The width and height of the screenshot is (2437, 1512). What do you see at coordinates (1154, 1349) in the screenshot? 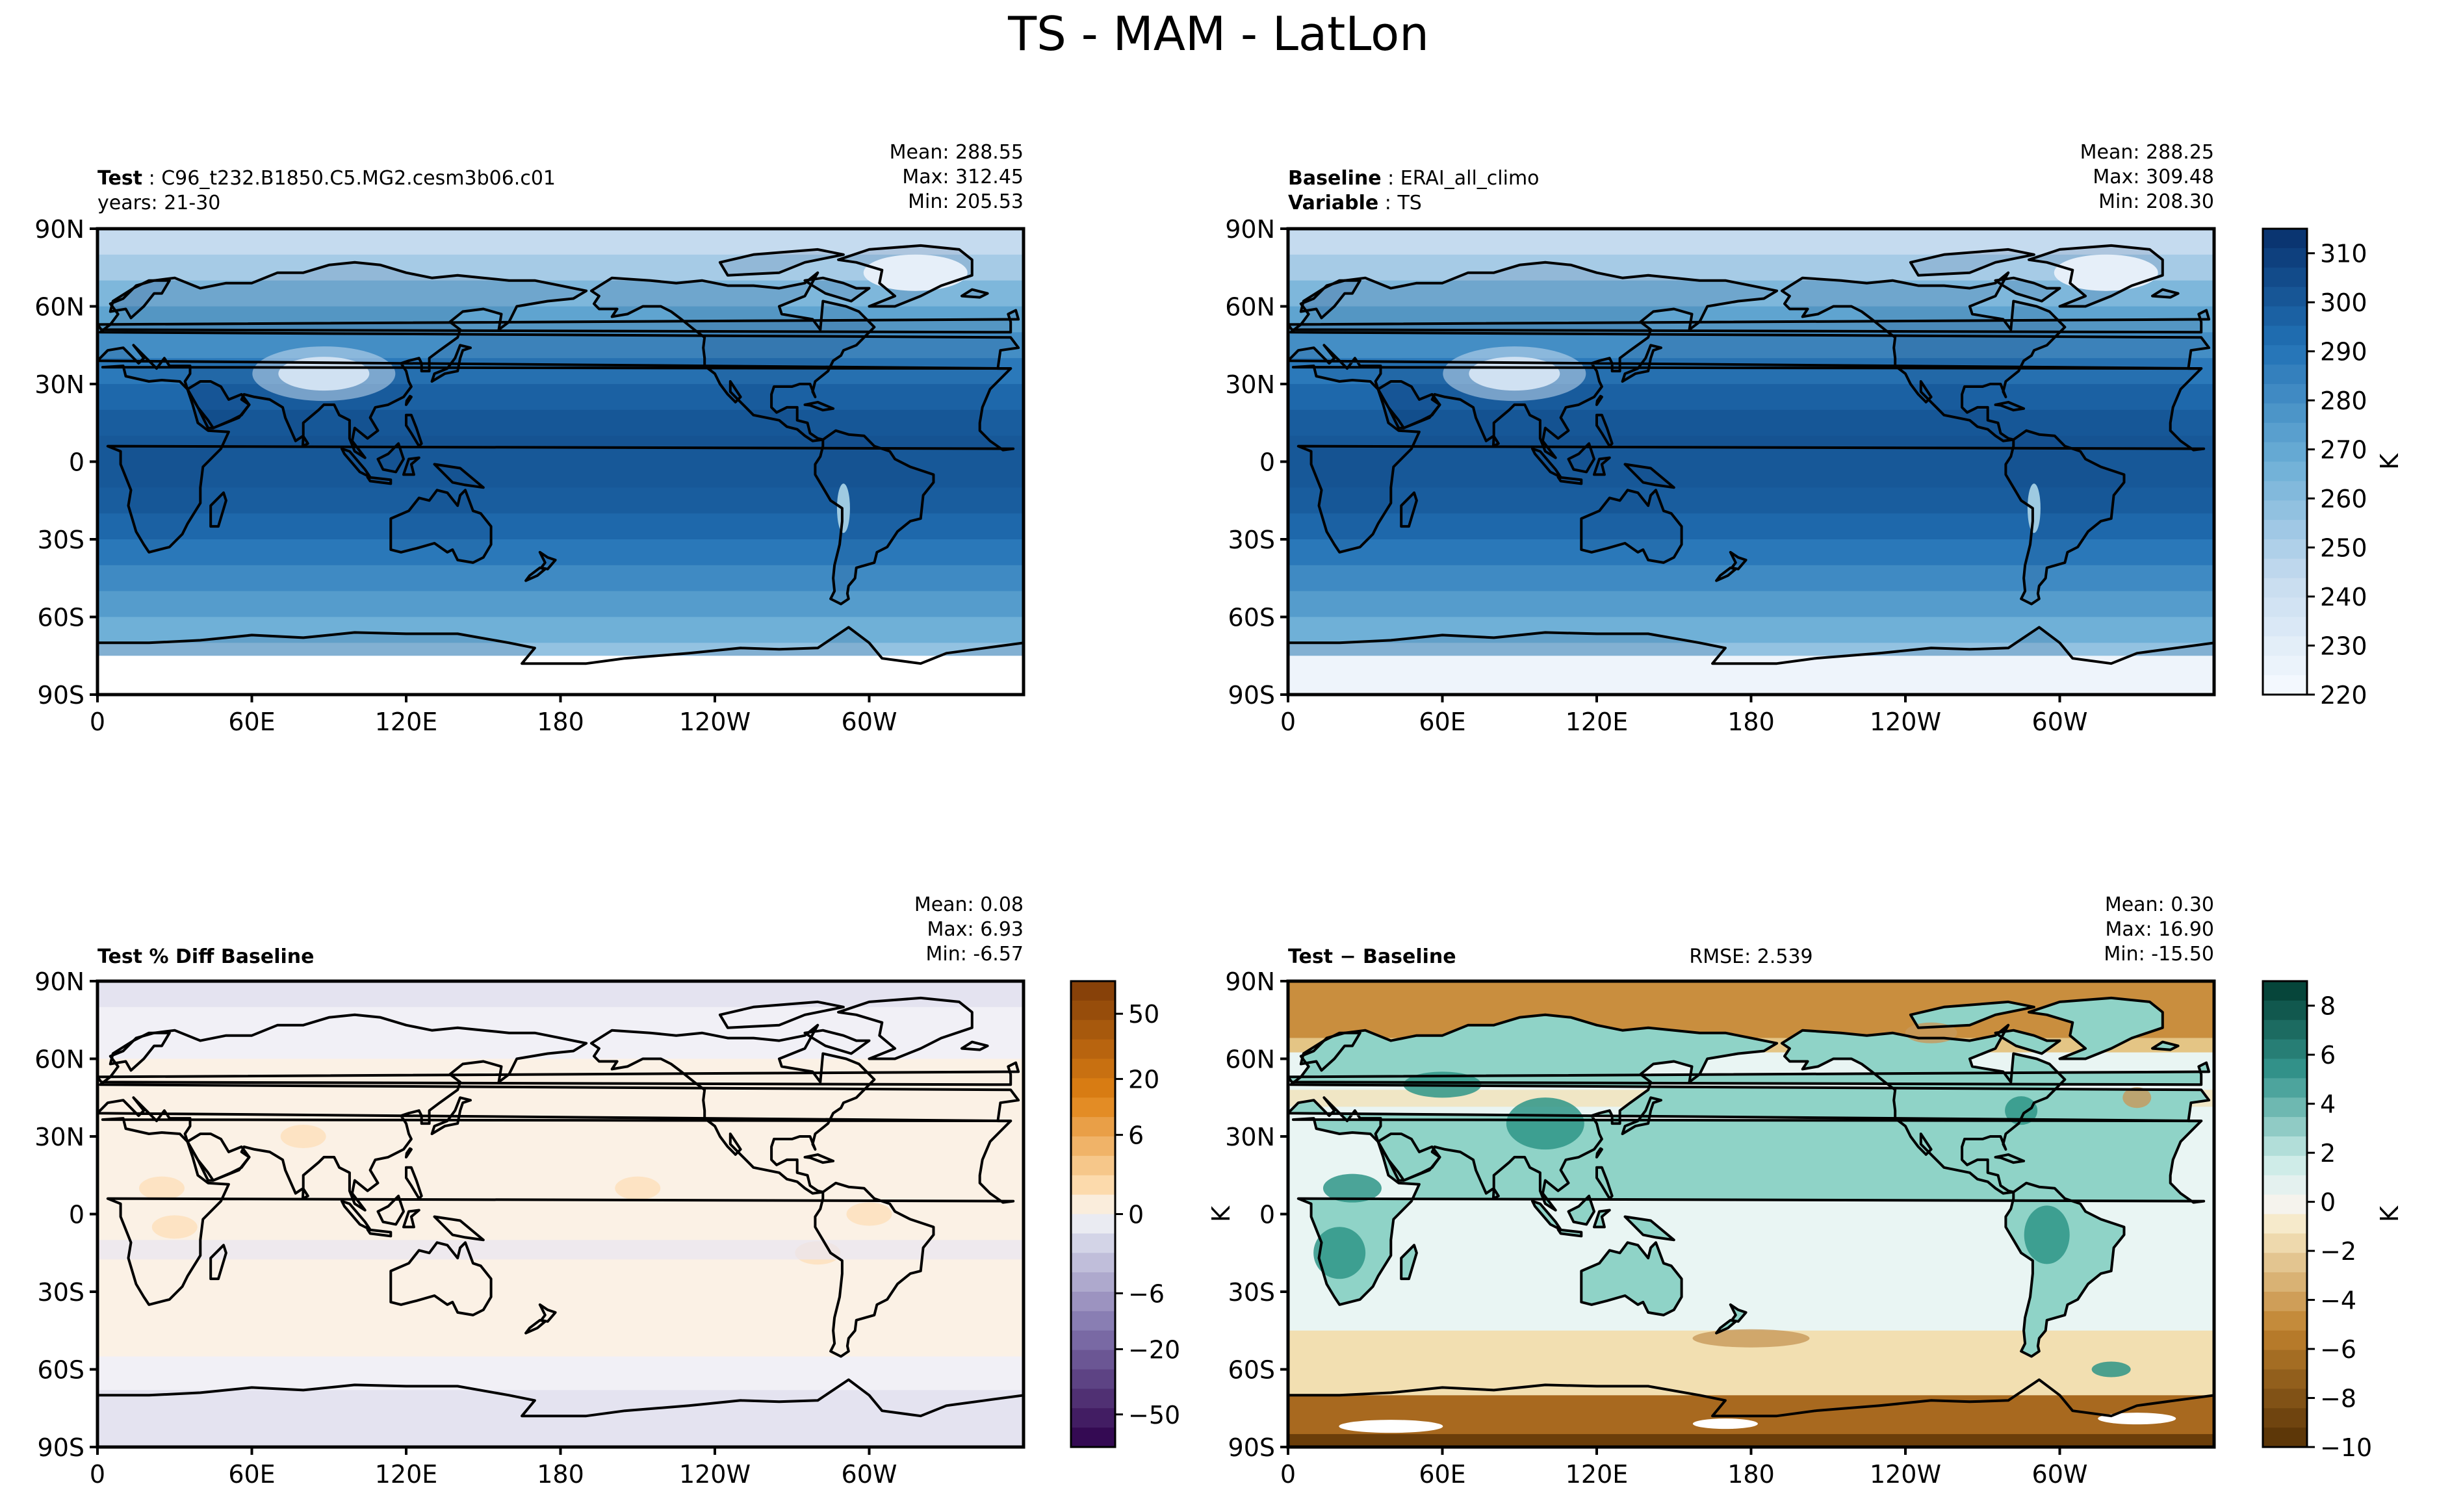
I see `colorbar-tick-label: −20` at bounding box center [1154, 1349].